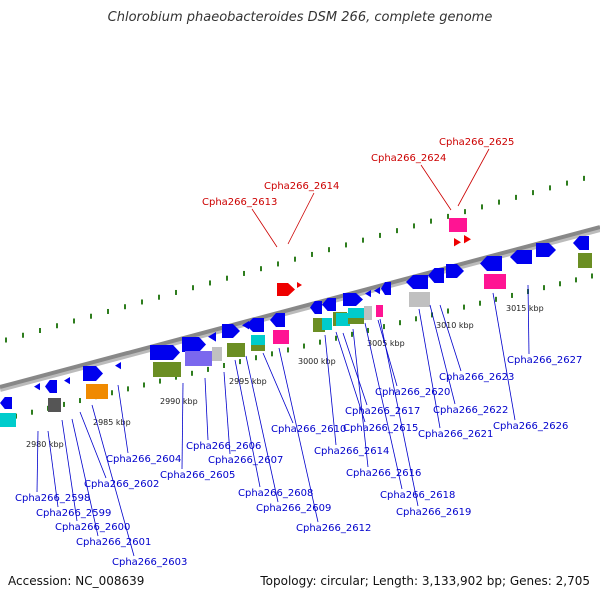 This screenshot has width=600, height=600. What do you see at coordinates (417, 495) in the screenshot?
I see `gene-label-Cpha266_2618: Cpha266_2618` at bounding box center [417, 495].